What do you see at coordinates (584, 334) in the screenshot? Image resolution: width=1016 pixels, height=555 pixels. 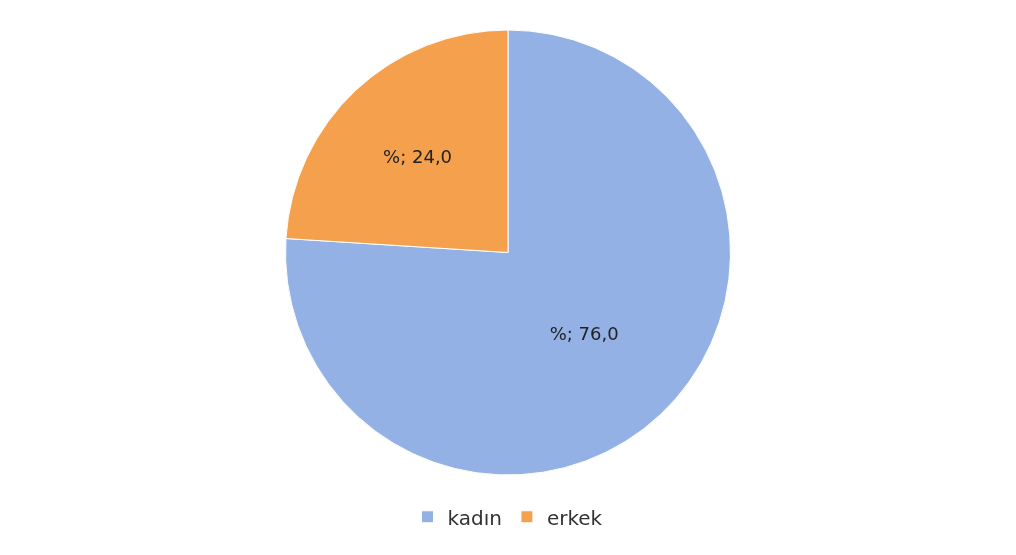 I see `data-label: %; 76,0` at bounding box center [584, 334].